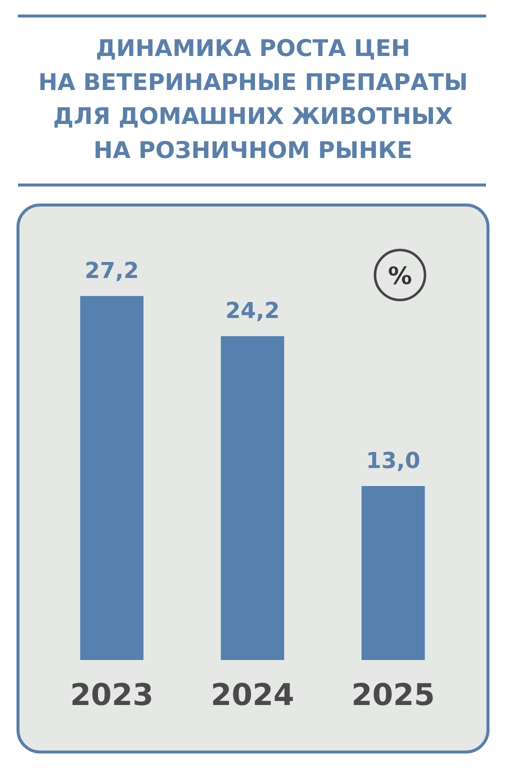 The height and width of the screenshot is (768, 506). Describe the element at coordinates (111, 271) in the screenshot. I see `data-label: 27,2` at that location.